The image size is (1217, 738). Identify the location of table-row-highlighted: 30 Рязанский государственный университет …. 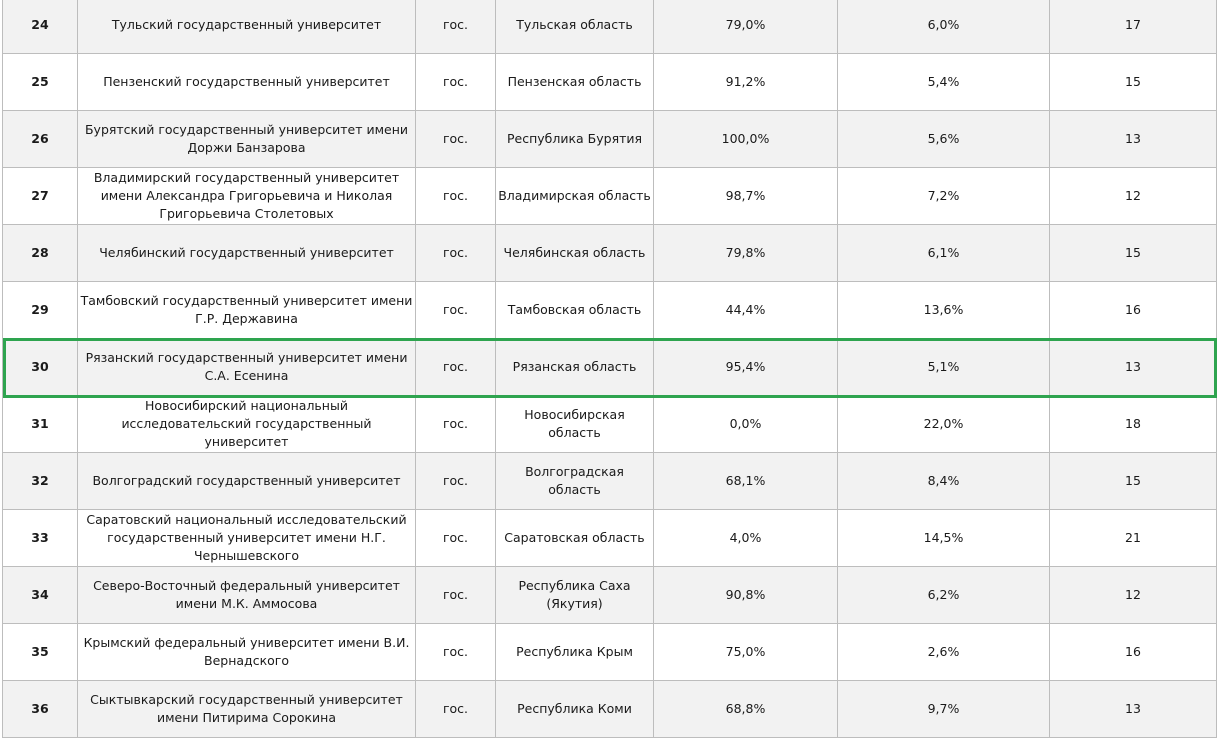
(609, 367).